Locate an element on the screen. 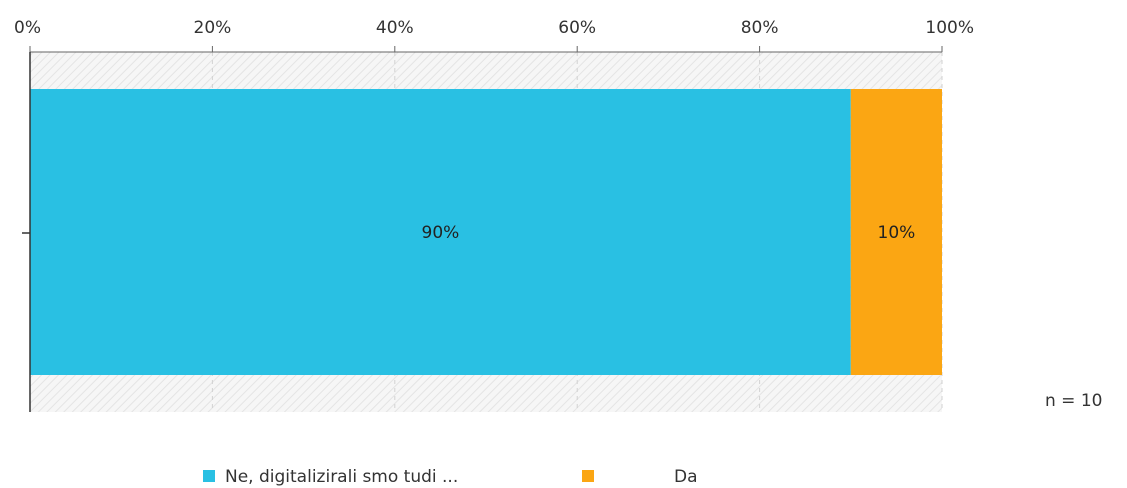  x-tick-label: 0% is located at coordinates (27, 28).